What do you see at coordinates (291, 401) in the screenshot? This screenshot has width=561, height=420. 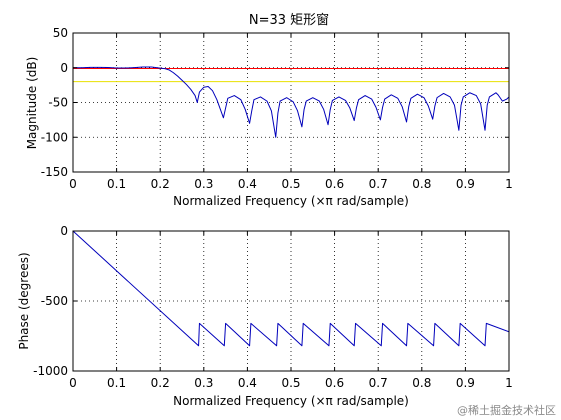 I see `phase-x-label: Normalized Frequency (×π rad/sample)` at bounding box center [291, 401].